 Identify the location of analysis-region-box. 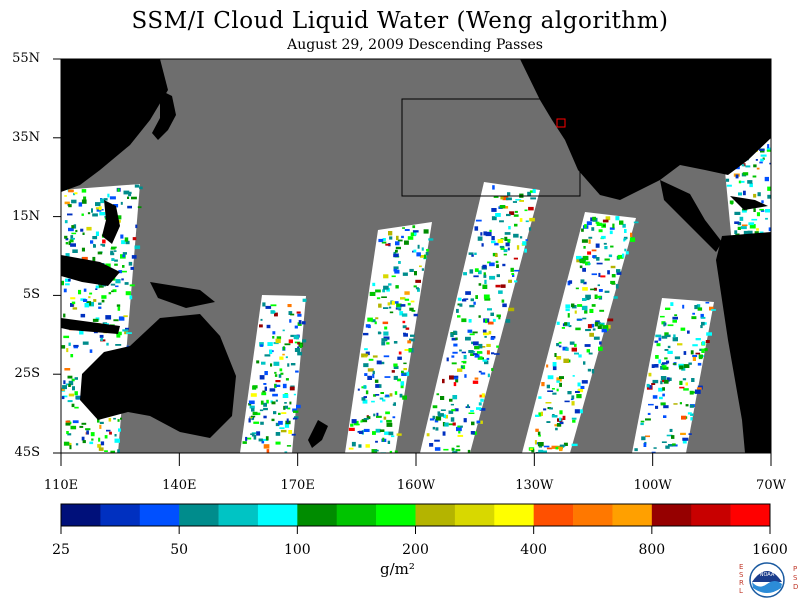
(491, 147).